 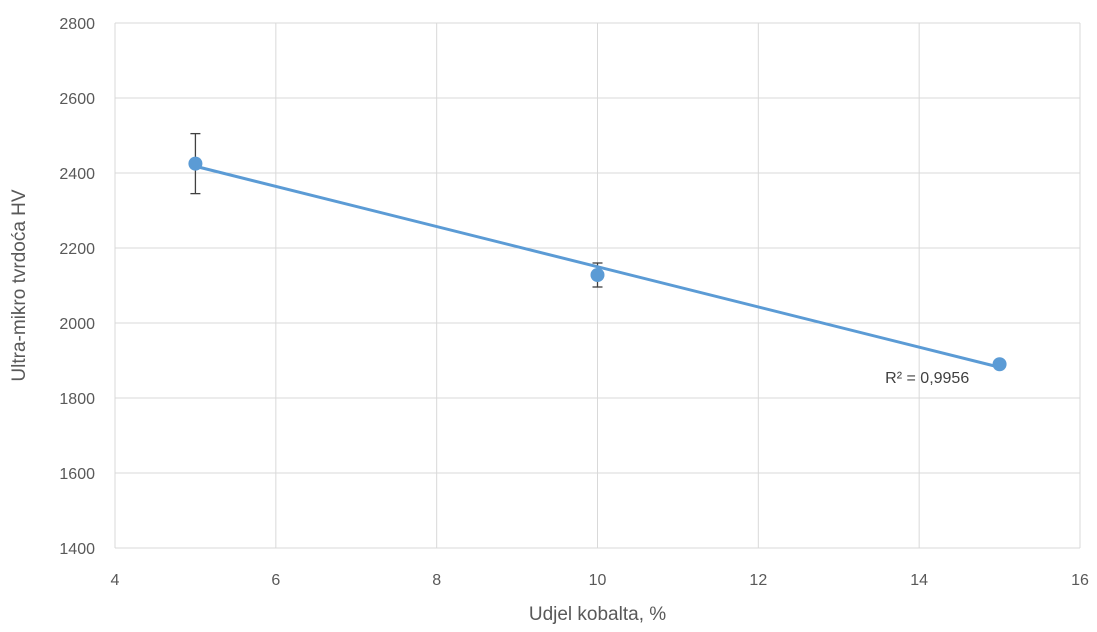 What do you see at coordinates (1080, 580) in the screenshot?
I see `x-tick-label: 16` at bounding box center [1080, 580].